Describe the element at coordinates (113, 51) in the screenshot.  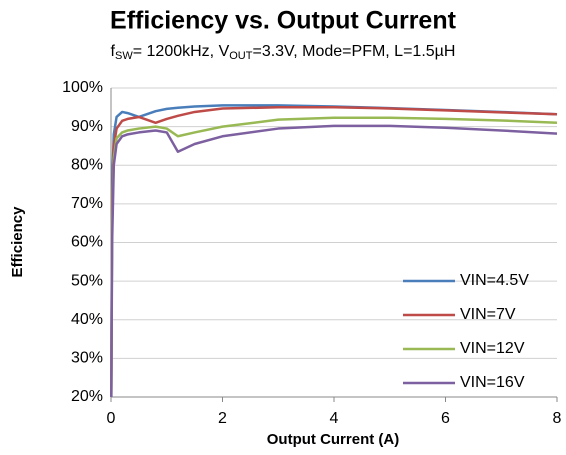
I see `subtitle-text: f` at that location.